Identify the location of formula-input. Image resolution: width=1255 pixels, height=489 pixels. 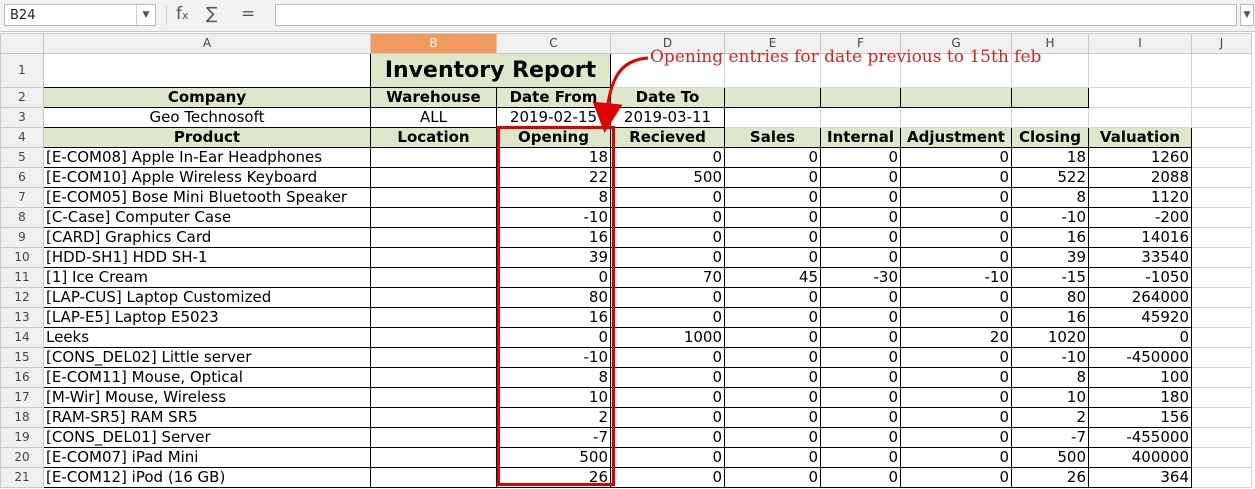
(756, 15).